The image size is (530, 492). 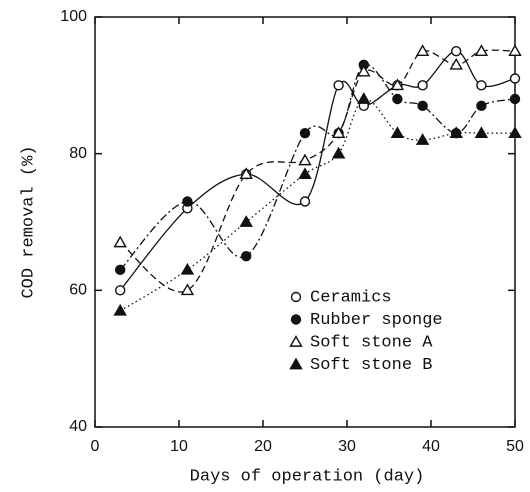 What do you see at coordinates (307, 476) in the screenshot?
I see `x-axis-label: Days of operation (day)` at bounding box center [307, 476].